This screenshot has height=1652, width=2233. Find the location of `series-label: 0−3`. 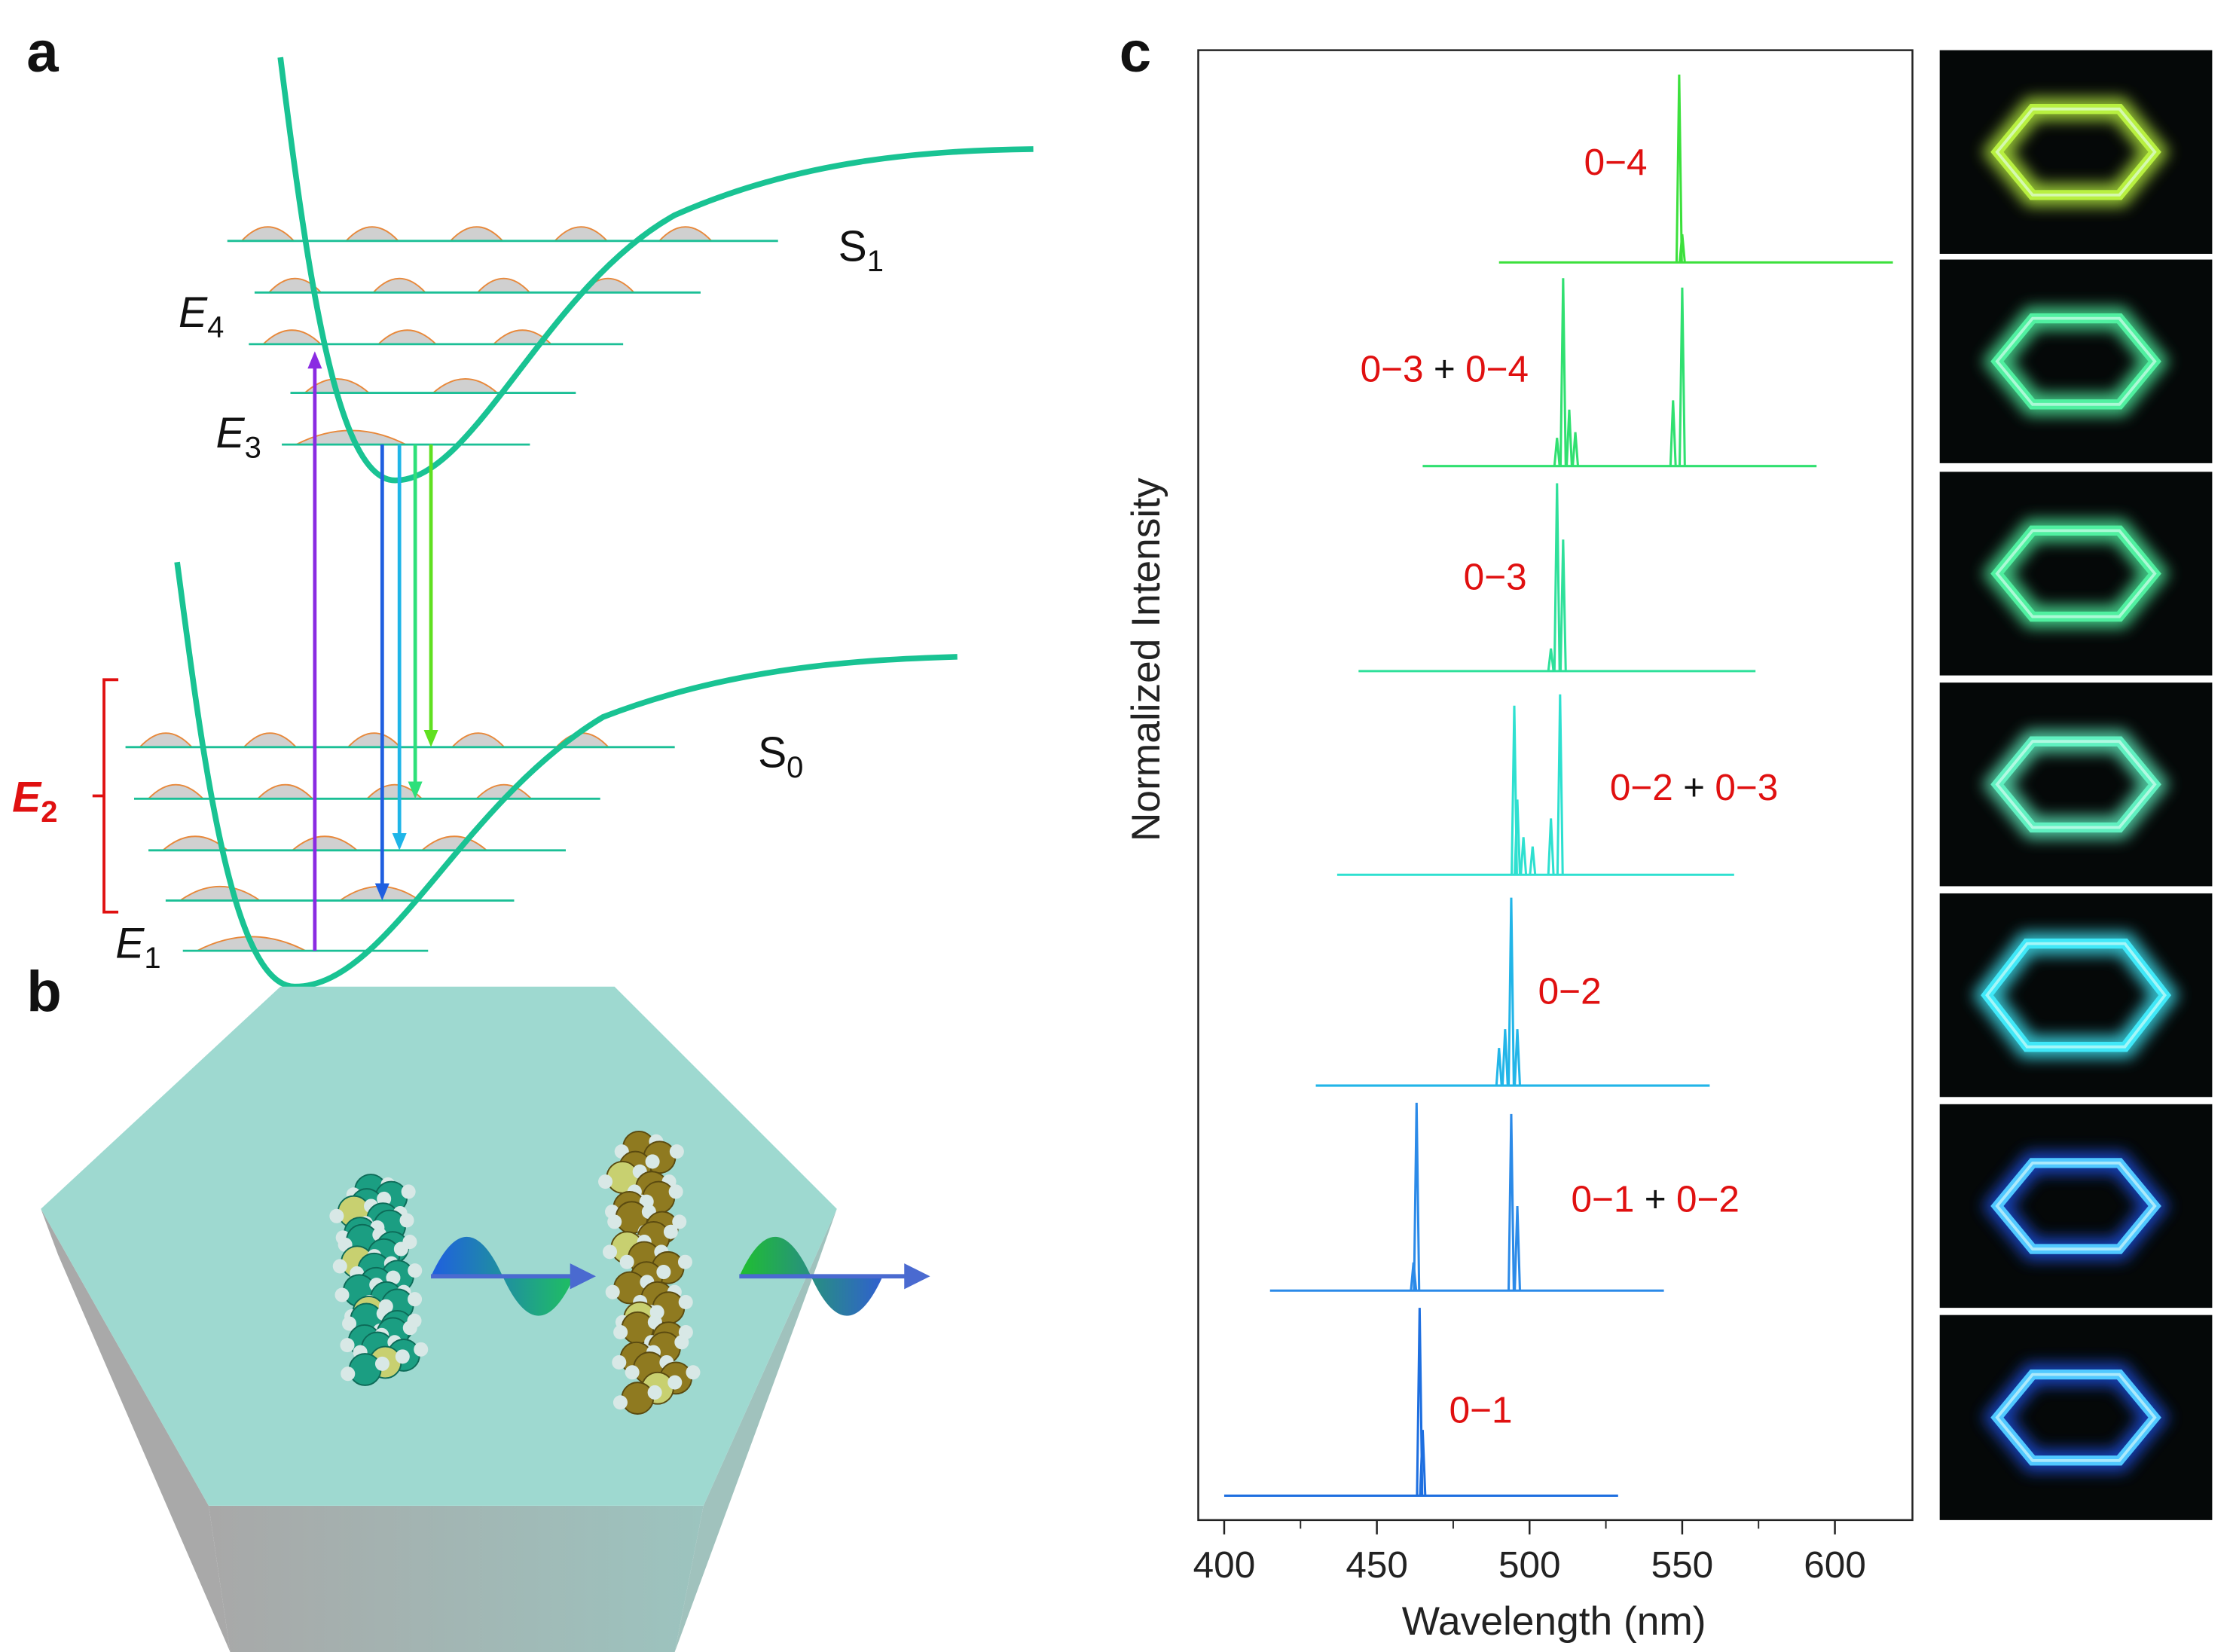

series-label: 0−3 is located at coordinates (1495, 576).